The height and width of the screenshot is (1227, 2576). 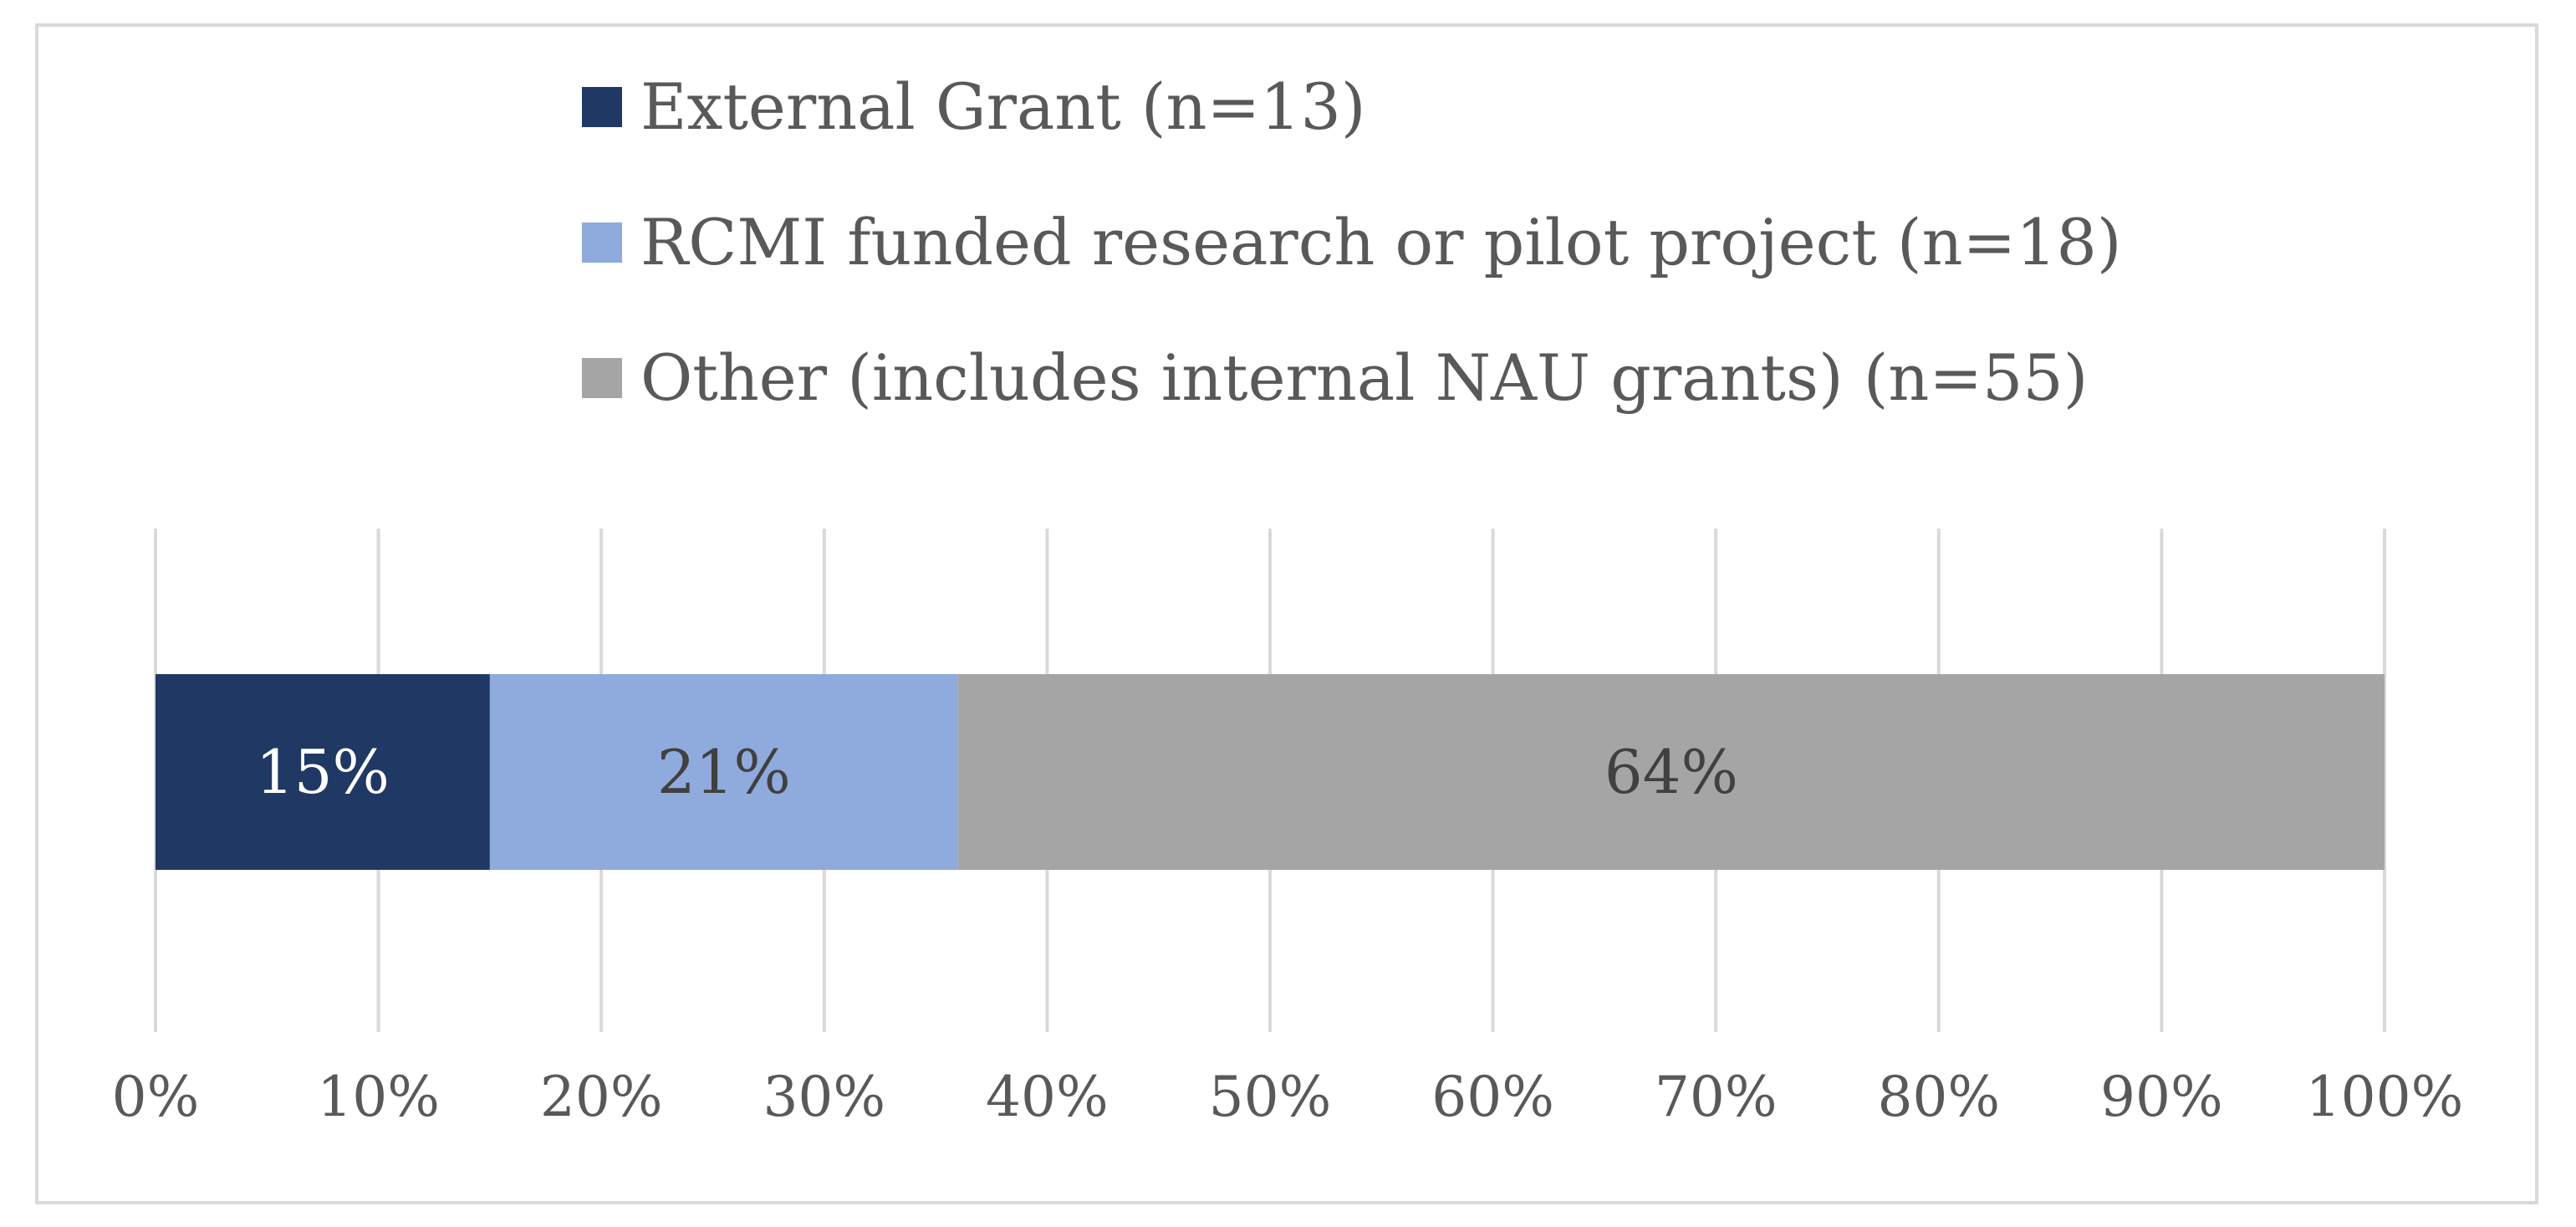 I want to click on x-tick-label: 0%, so click(x=156, y=1097).